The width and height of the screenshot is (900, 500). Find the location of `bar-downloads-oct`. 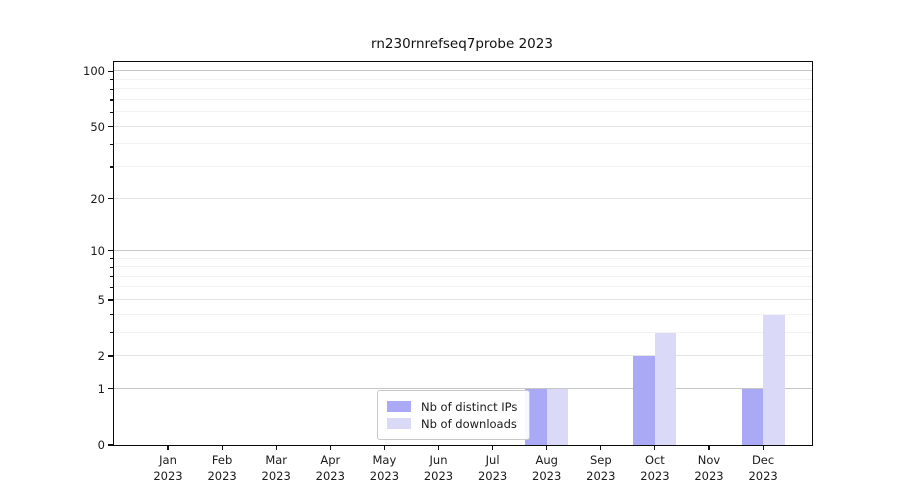

bar-downloads-oct is located at coordinates (665, 388).